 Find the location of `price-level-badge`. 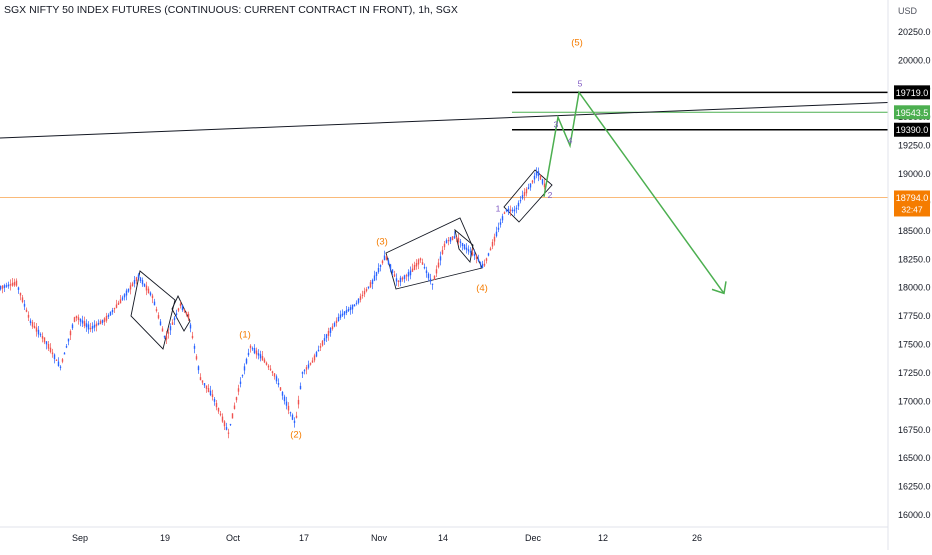

price-level-badge is located at coordinates (912, 129).